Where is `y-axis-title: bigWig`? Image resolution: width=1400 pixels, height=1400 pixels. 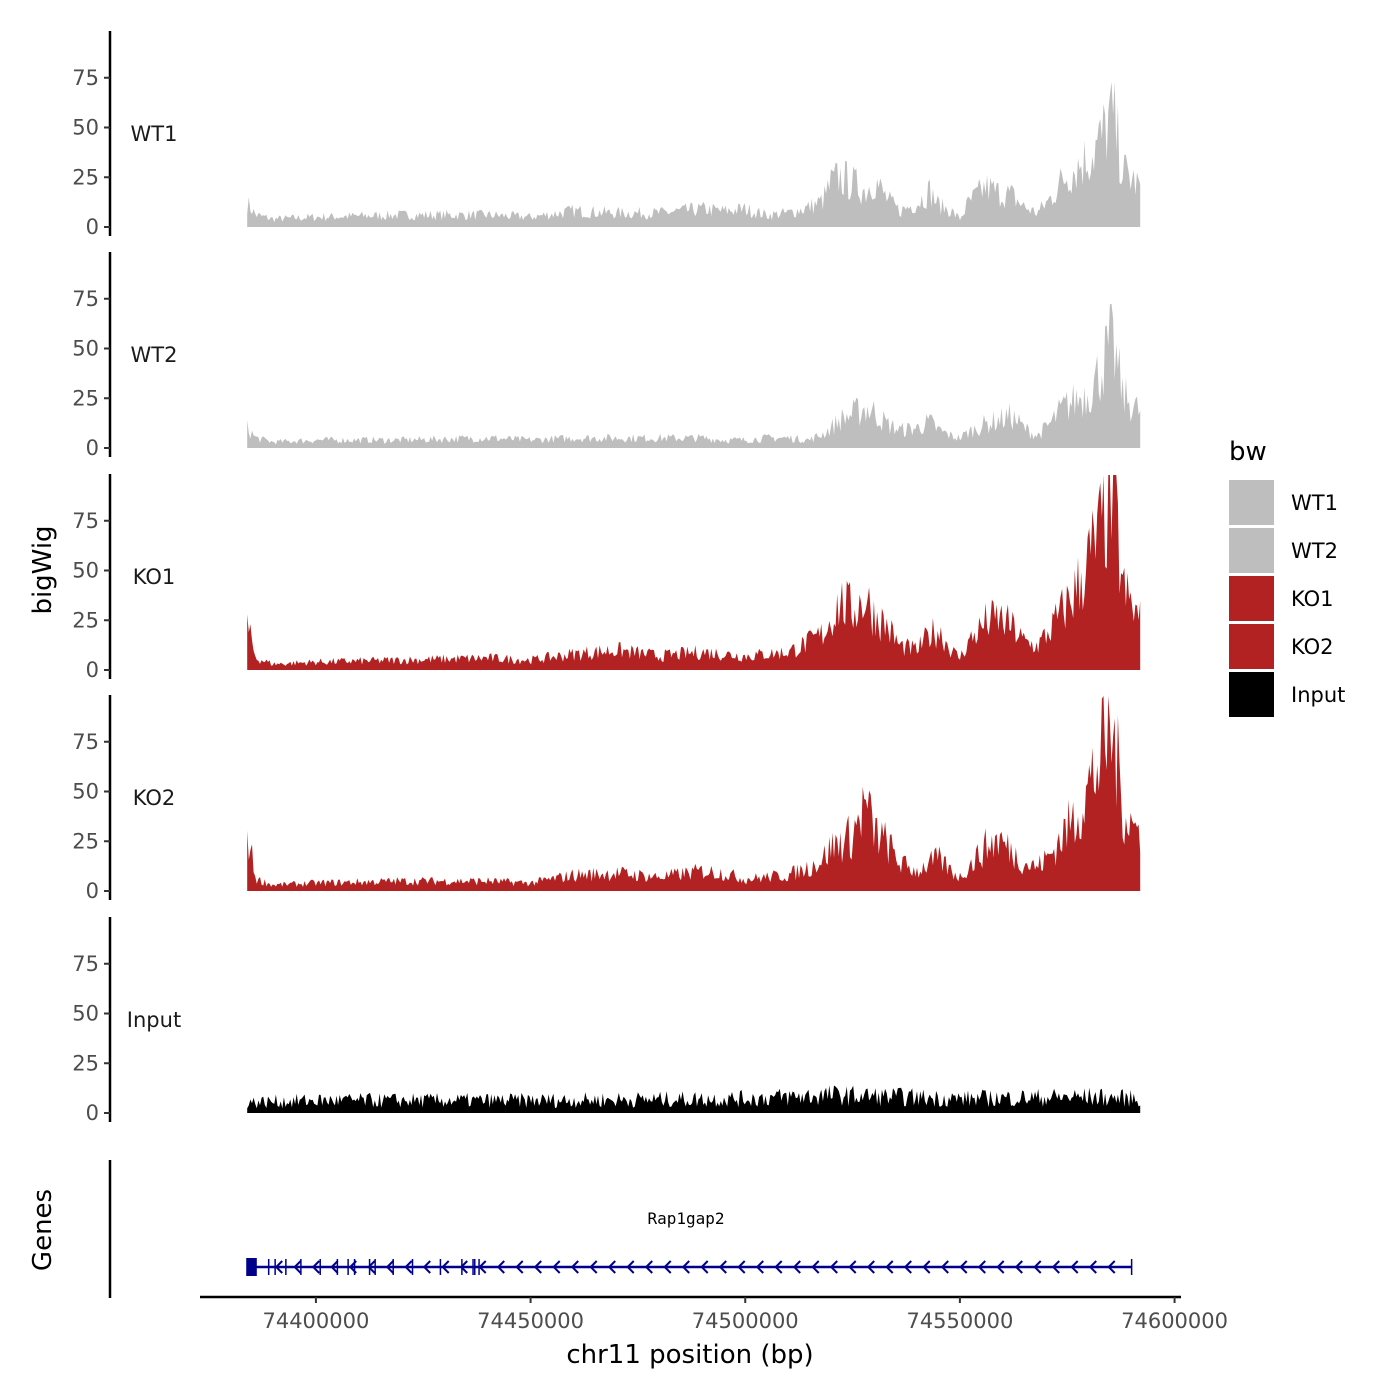
y-axis-title: bigWig is located at coordinates (43, 569).